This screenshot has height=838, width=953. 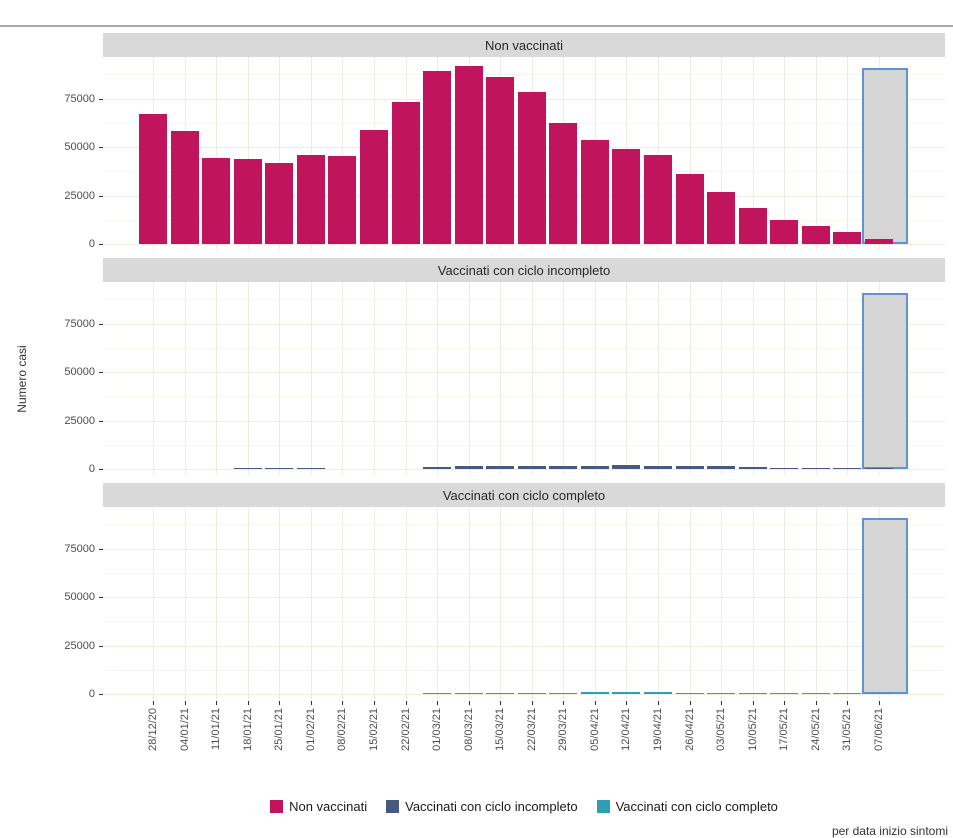 What do you see at coordinates (342, 729) in the screenshot?
I see `x-tick-label: 08/02/21` at bounding box center [342, 729].